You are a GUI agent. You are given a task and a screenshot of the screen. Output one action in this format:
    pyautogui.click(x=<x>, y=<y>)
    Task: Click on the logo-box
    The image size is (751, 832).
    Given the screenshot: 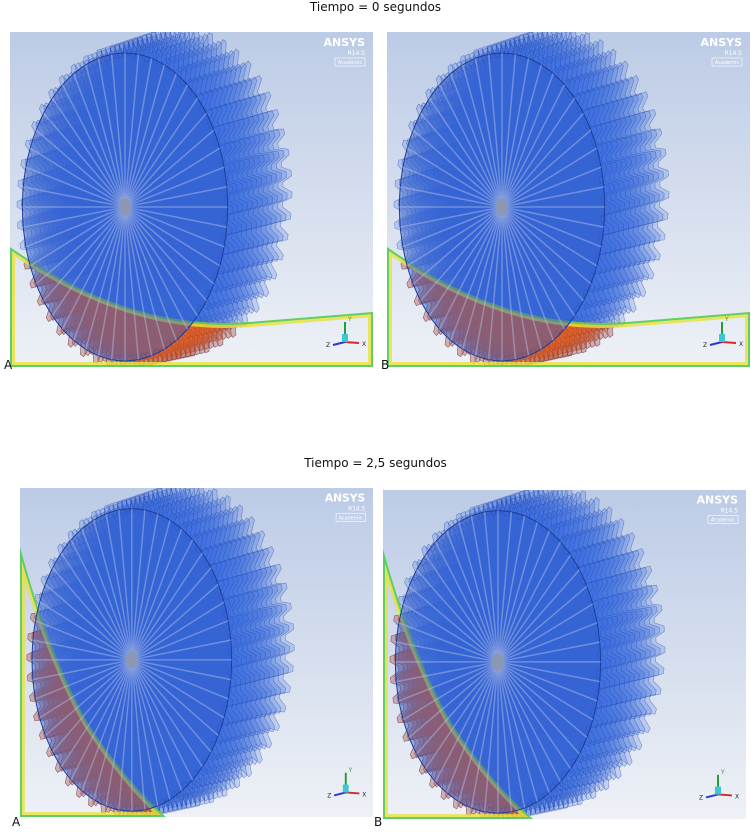 What is the action you would take?
    pyautogui.click(x=727, y=62)
    